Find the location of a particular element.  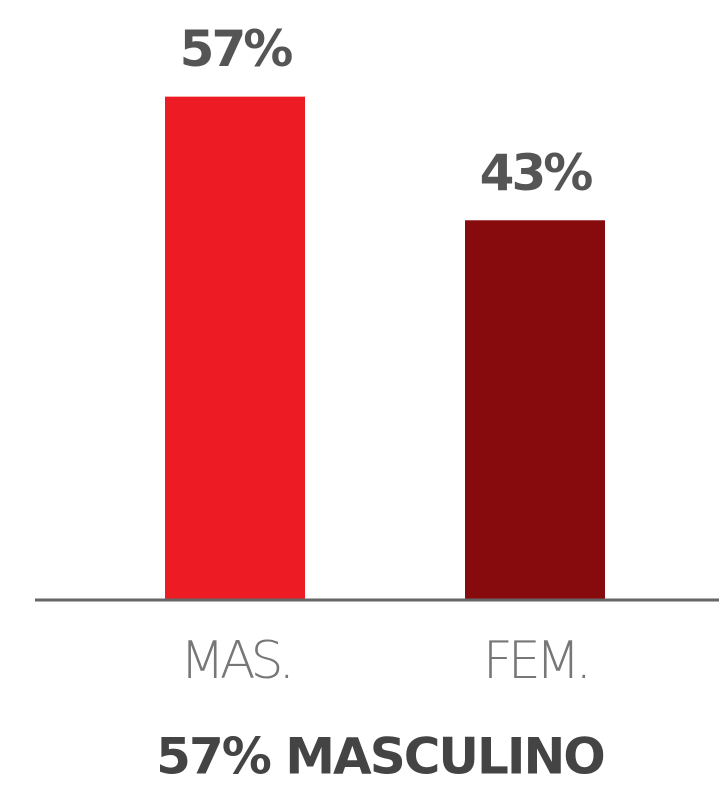

x-tick-label: MAS. is located at coordinates (235, 661).